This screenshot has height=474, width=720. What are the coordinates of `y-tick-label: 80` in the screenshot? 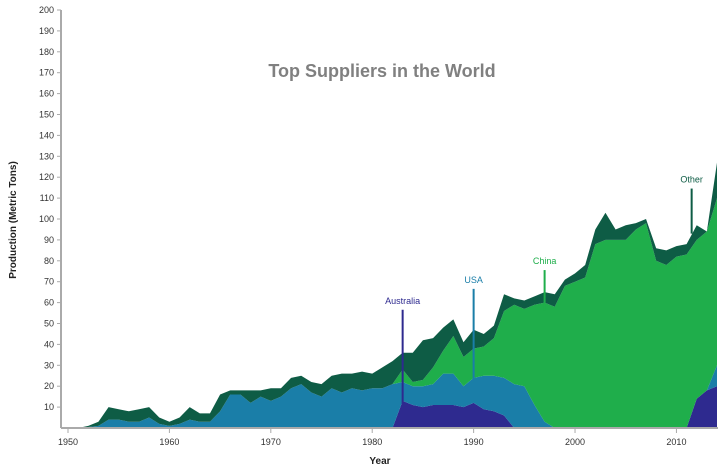 It's located at (49, 261).